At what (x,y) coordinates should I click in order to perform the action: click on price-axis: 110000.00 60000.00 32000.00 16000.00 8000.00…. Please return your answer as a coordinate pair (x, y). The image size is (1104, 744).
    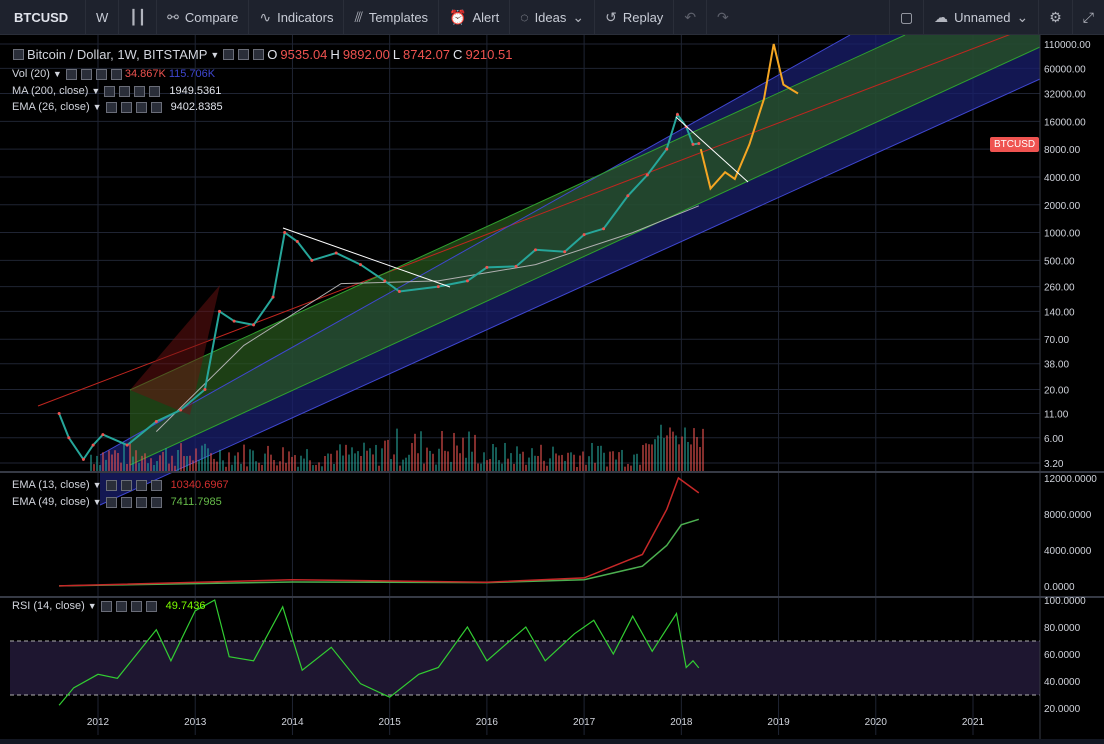
    Looking at the image, I should click on (1070, 377).